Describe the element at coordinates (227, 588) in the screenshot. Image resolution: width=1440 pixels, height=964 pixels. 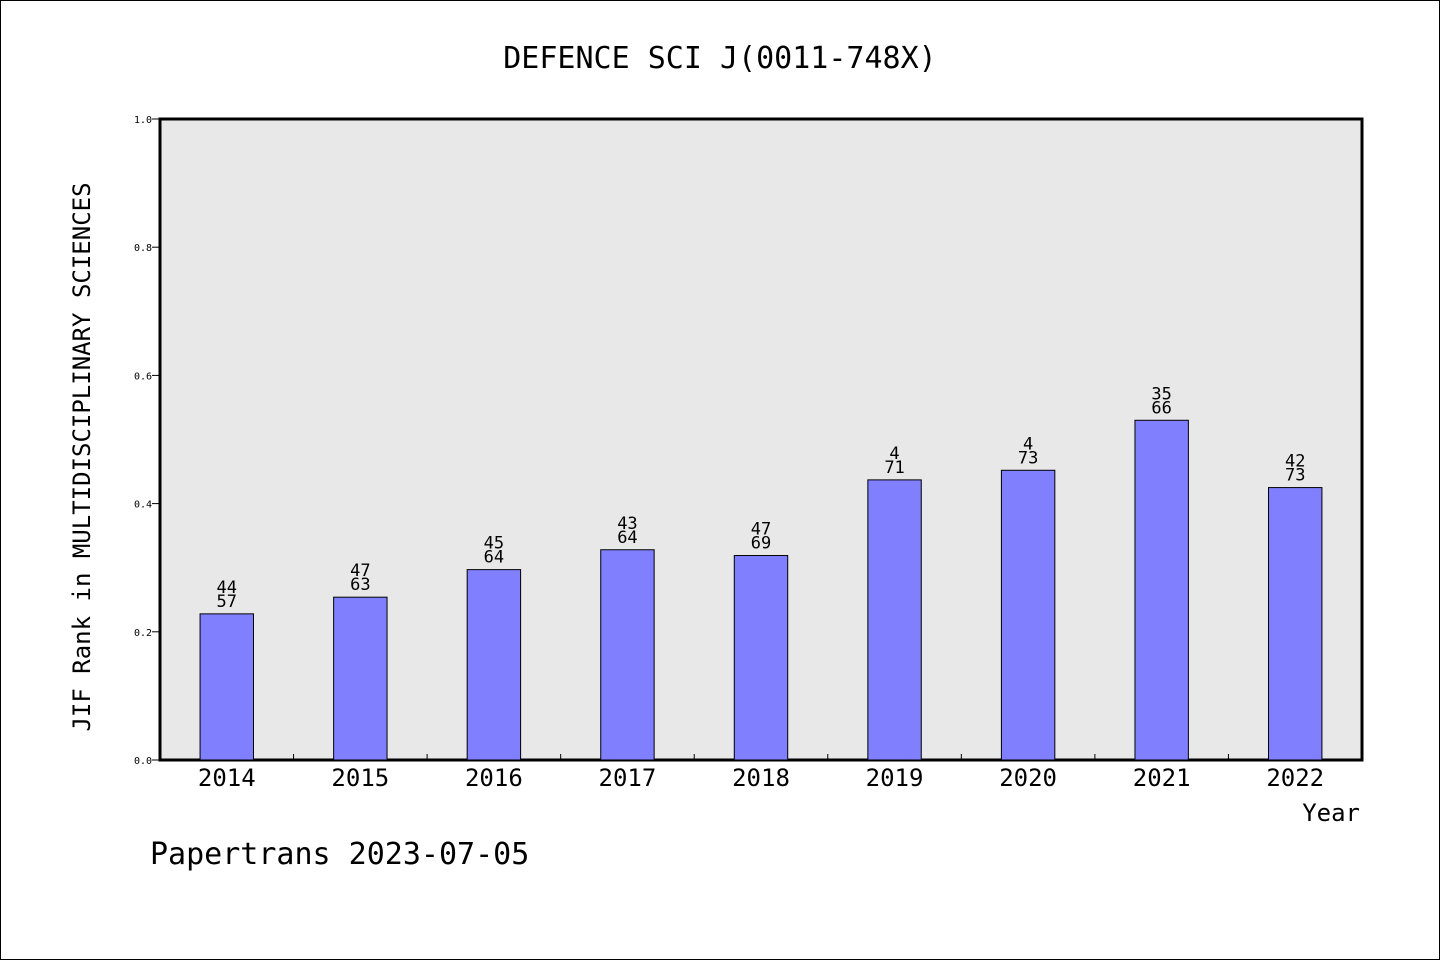
I see `bar-rank-label: 44` at that location.